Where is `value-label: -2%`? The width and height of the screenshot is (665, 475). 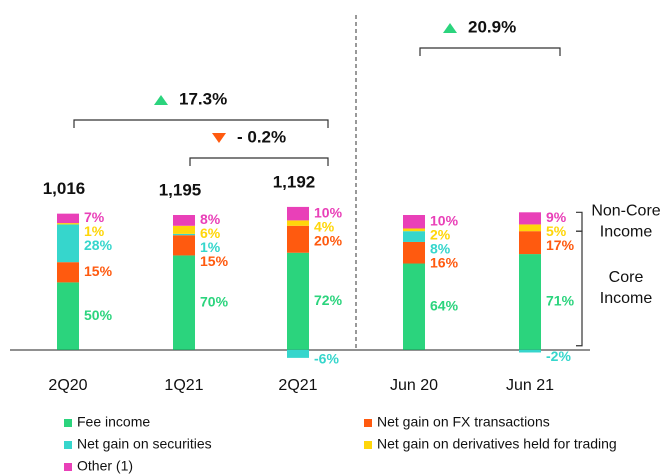 value-label: -2% is located at coordinates (558, 356).